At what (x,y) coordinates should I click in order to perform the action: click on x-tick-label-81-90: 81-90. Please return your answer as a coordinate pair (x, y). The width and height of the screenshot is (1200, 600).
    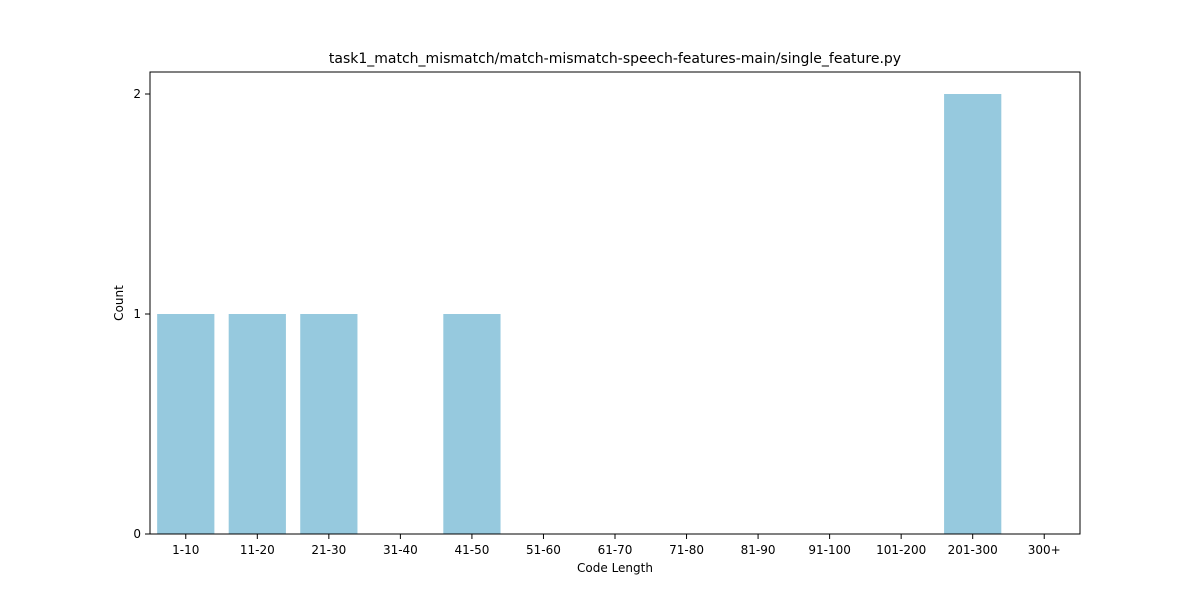
    Looking at the image, I should click on (758, 550).